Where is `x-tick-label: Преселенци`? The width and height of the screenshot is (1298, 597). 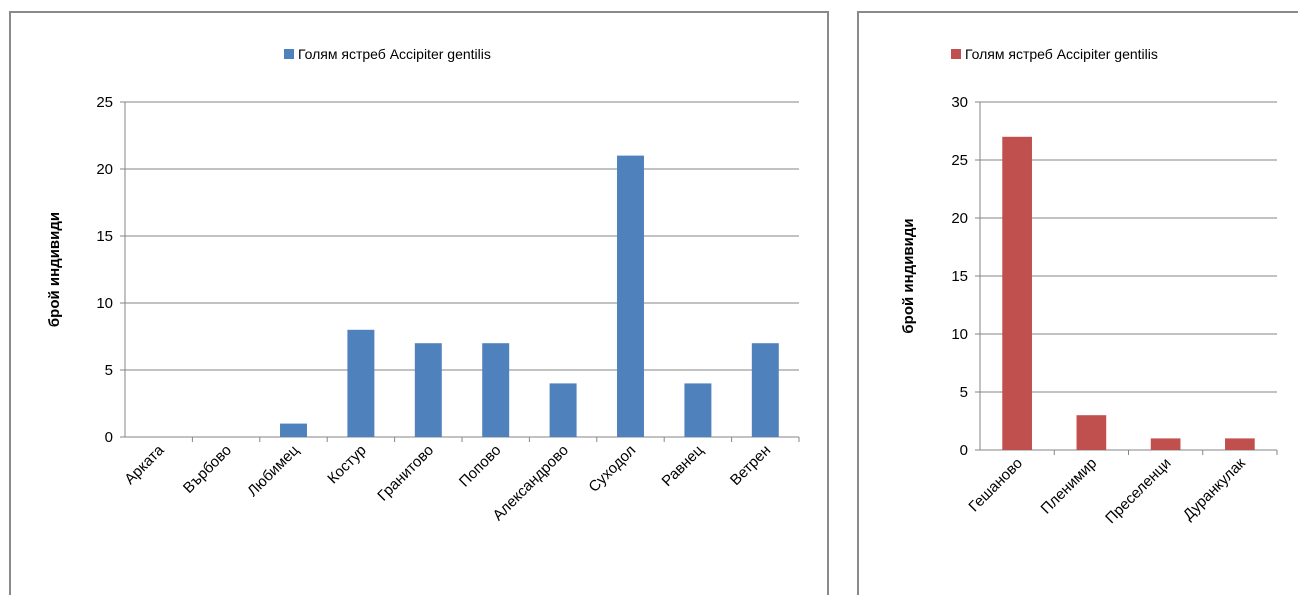 x-tick-label: Преселенци is located at coordinates (1138, 491).